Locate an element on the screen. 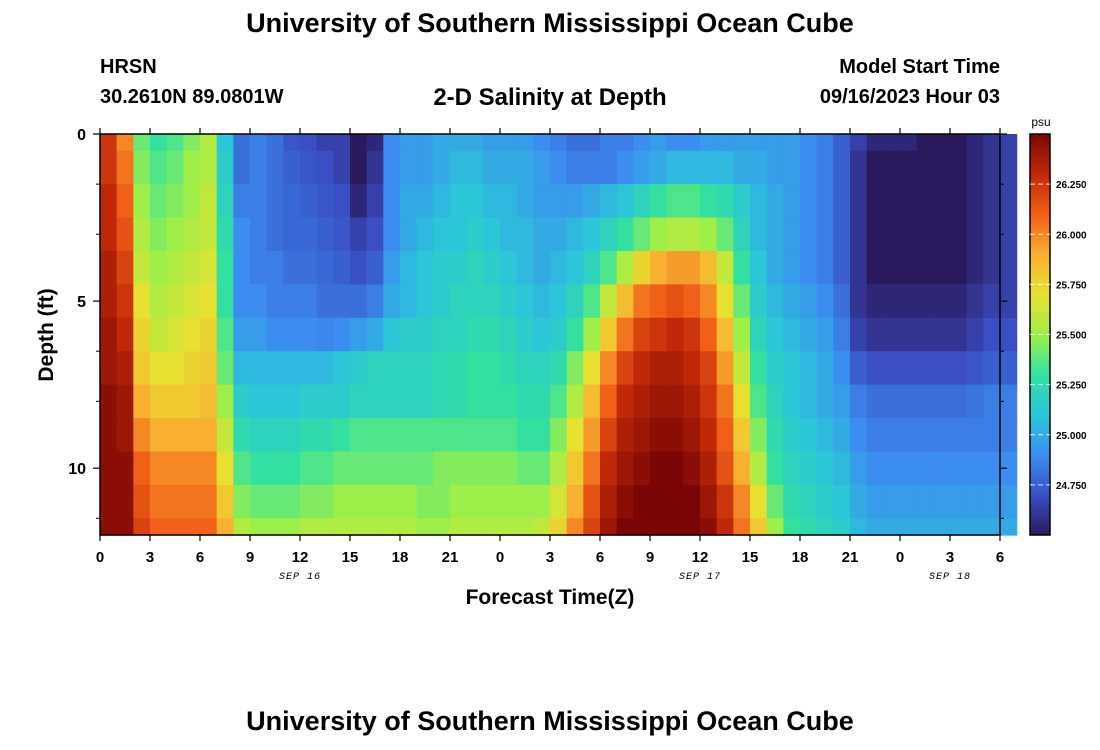  colorbar-tick-label: 26.000 is located at coordinates (1071, 235).